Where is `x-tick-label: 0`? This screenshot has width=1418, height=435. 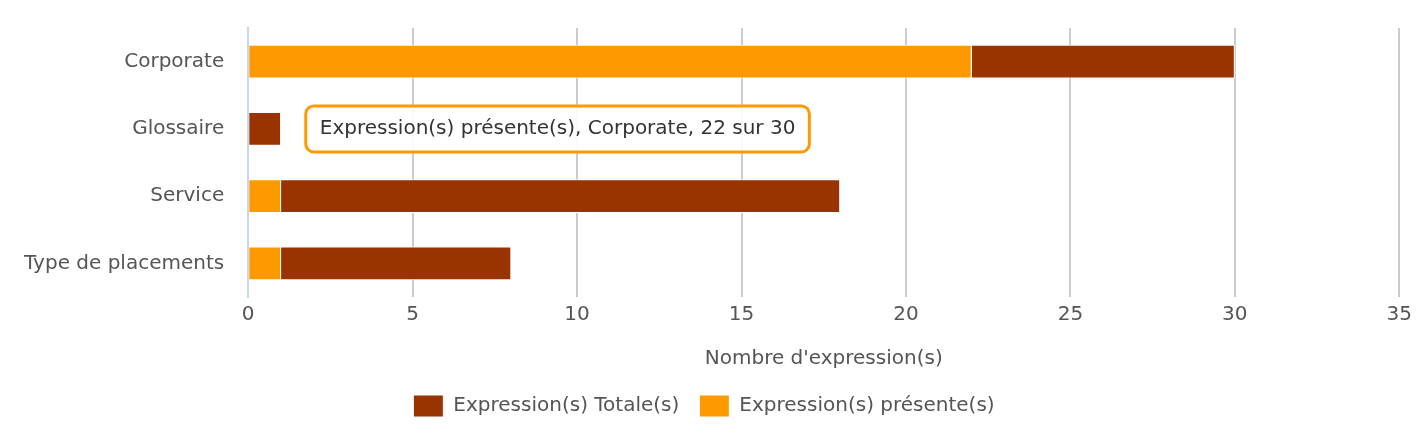 x-tick-label: 0 is located at coordinates (248, 313).